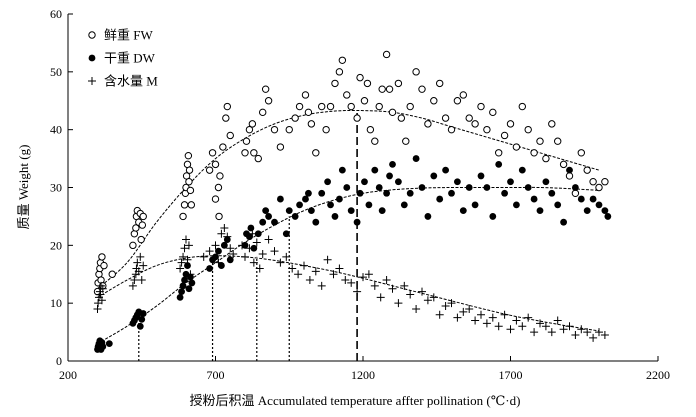 The image size is (696, 417). I want to click on y-tick-label: 0, so click(59, 361).